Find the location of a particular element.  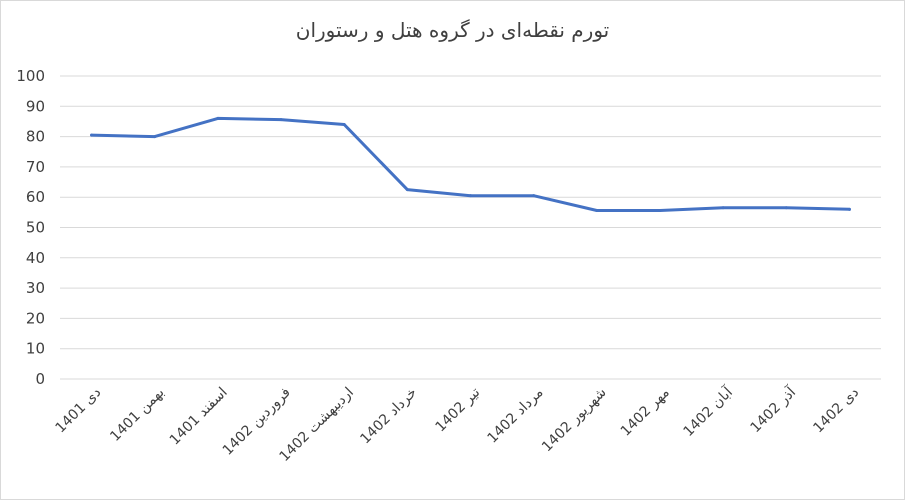

y-tick-label: 30 is located at coordinates (35, 288).